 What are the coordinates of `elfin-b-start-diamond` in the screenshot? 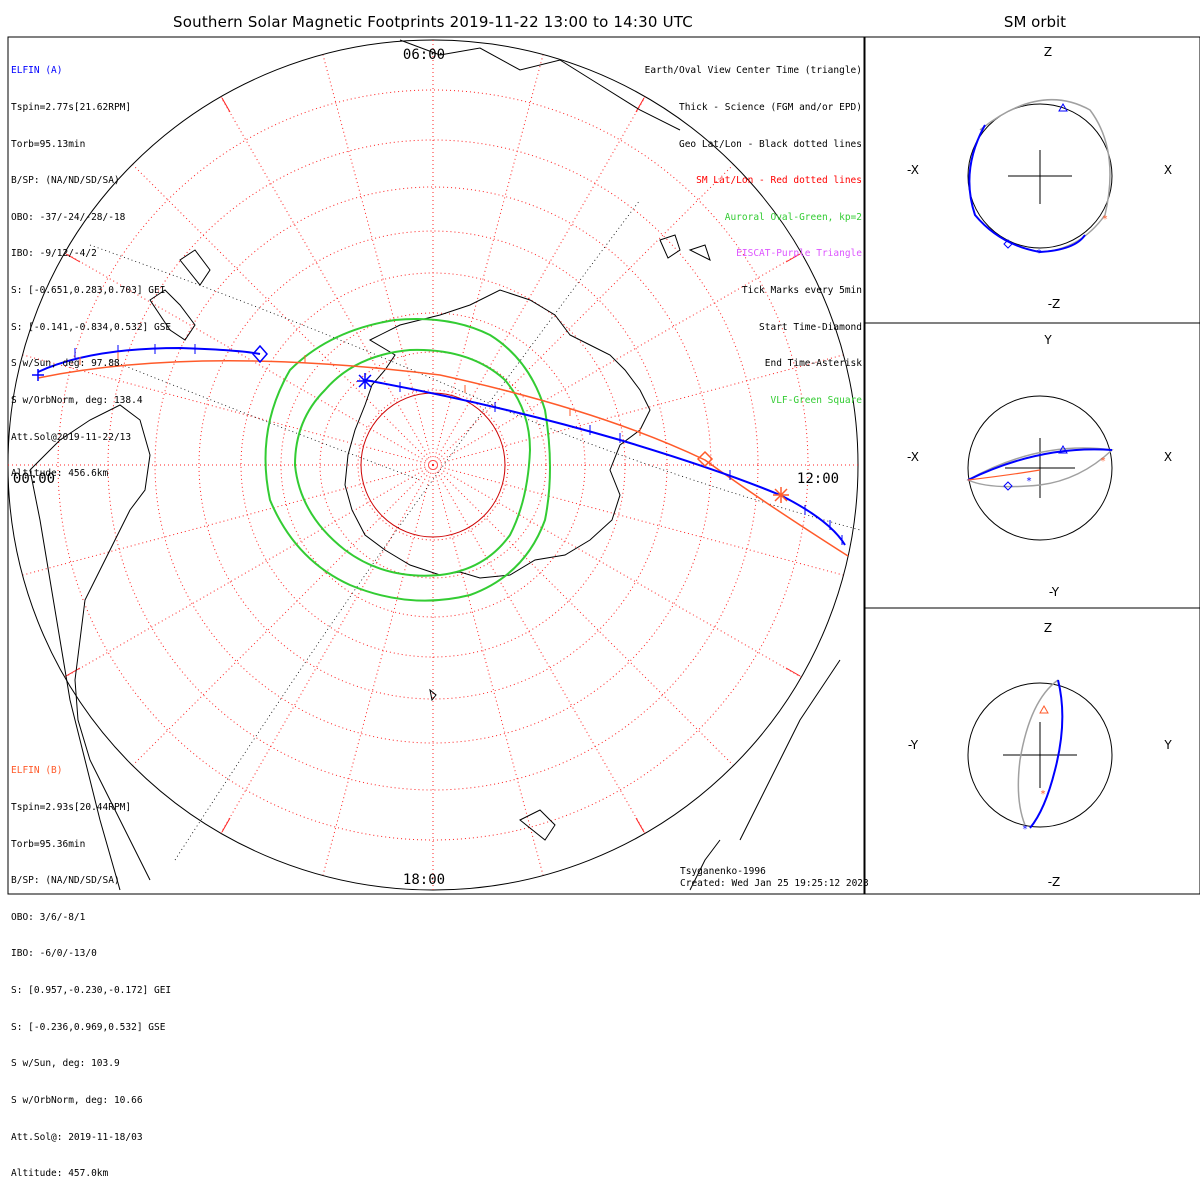 It's located at (705, 459).